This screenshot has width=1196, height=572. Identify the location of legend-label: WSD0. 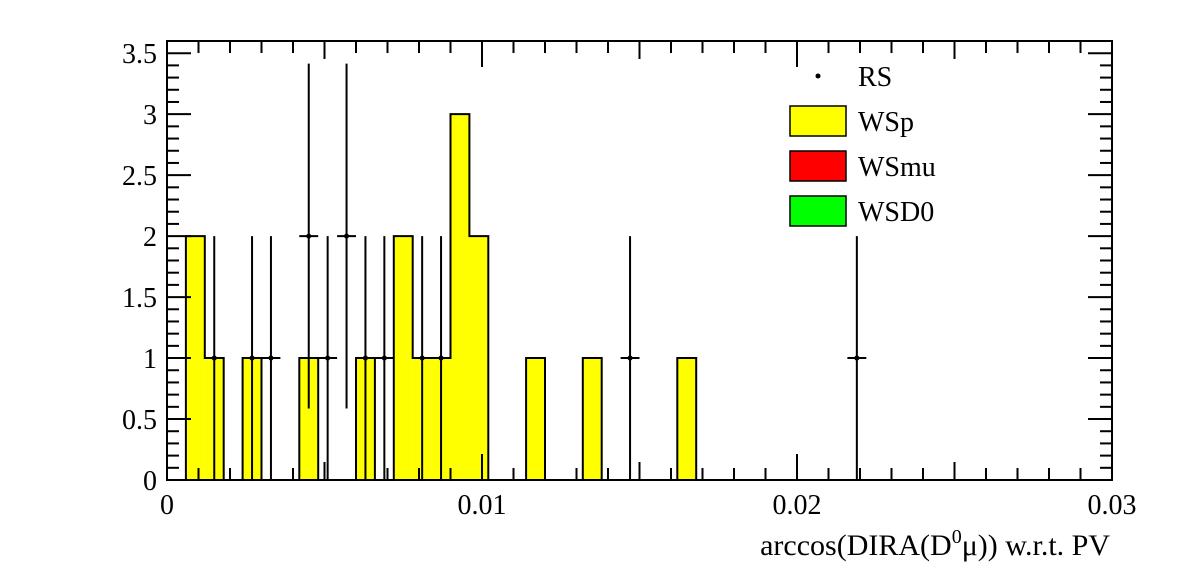
(896, 212).